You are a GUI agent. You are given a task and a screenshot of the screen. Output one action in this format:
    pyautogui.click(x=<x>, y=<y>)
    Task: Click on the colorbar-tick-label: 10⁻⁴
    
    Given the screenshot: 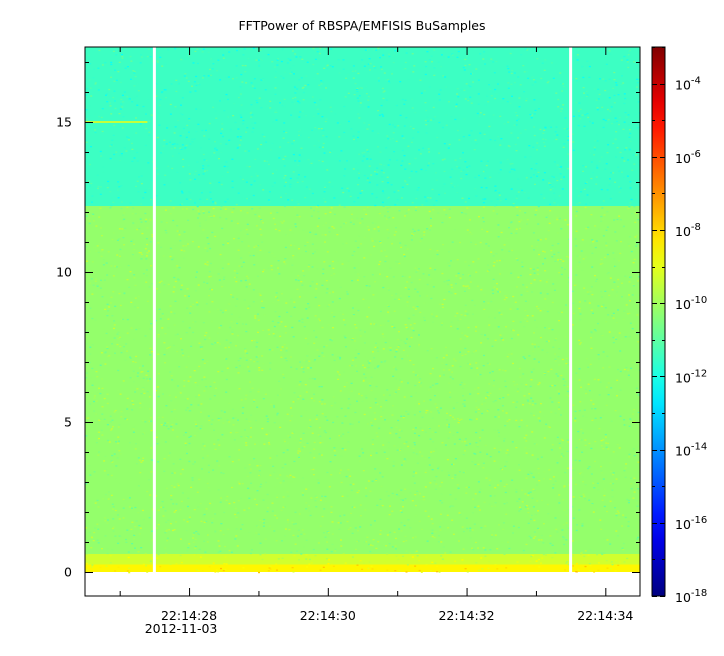 What is the action you would take?
    pyautogui.click(x=688, y=84)
    